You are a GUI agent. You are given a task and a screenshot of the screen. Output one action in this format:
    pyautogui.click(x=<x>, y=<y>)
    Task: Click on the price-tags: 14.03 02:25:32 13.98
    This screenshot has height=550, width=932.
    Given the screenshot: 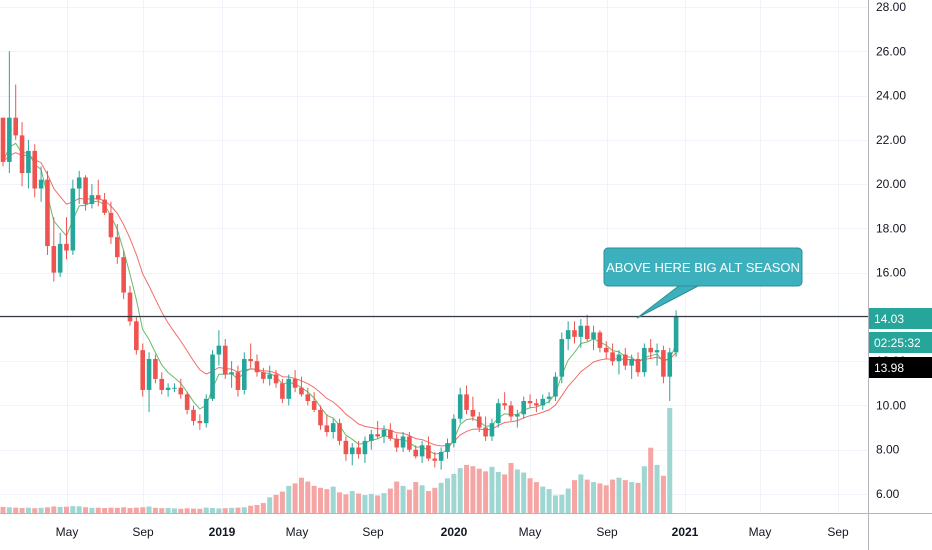 What is the action you would take?
    pyautogui.click(x=900, y=343)
    